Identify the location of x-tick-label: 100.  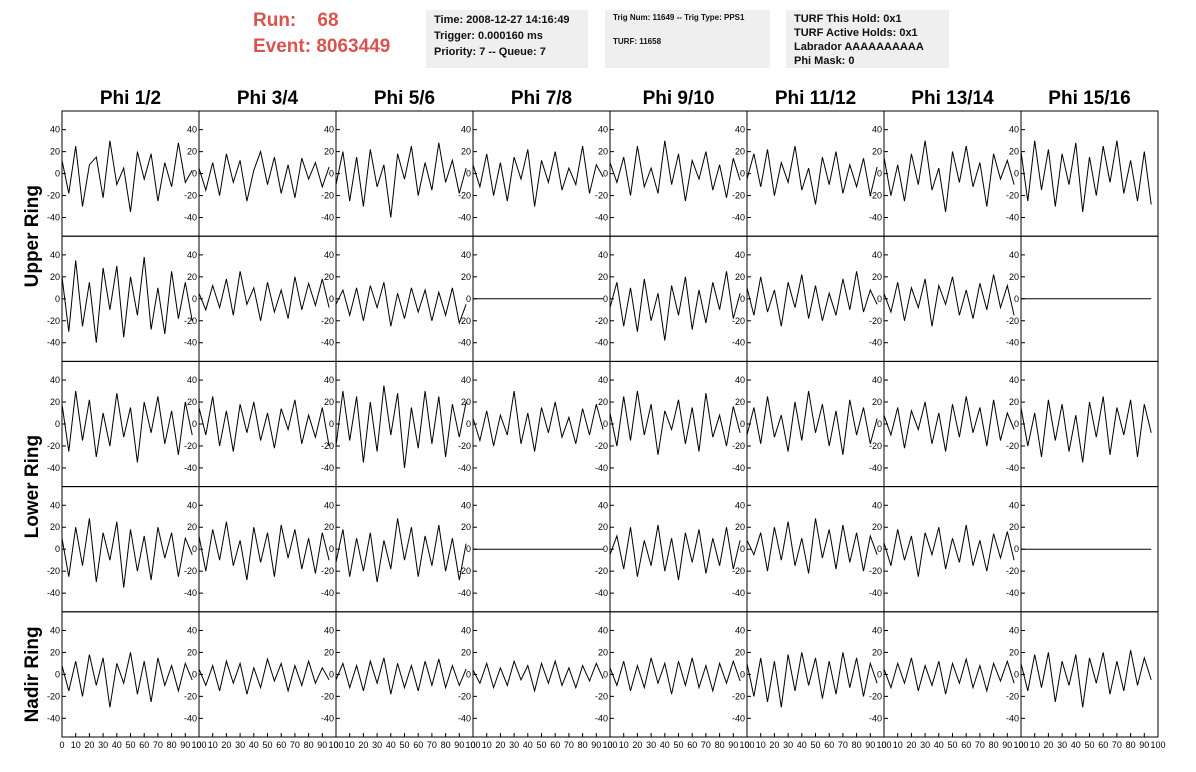
(746, 745).